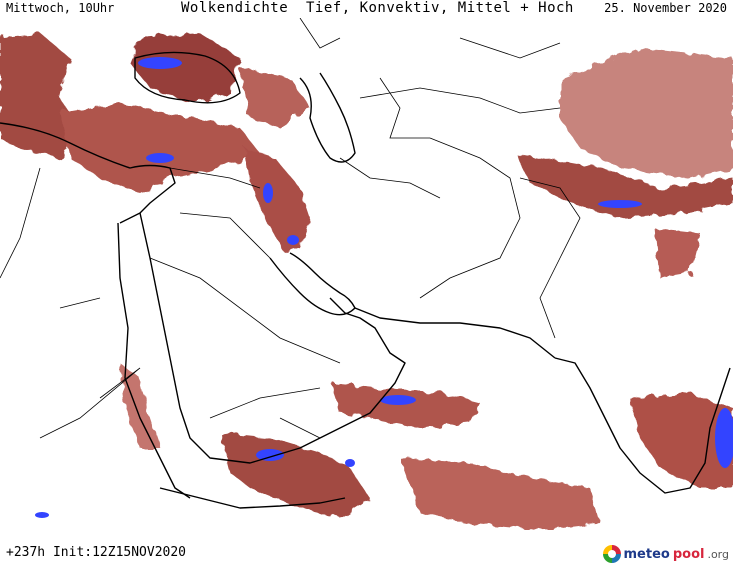 The image size is (733, 566). What do you see at coordinates (327, 117) in the screenshot?
I see `caspian-coast` at bounding box center [327, 117].